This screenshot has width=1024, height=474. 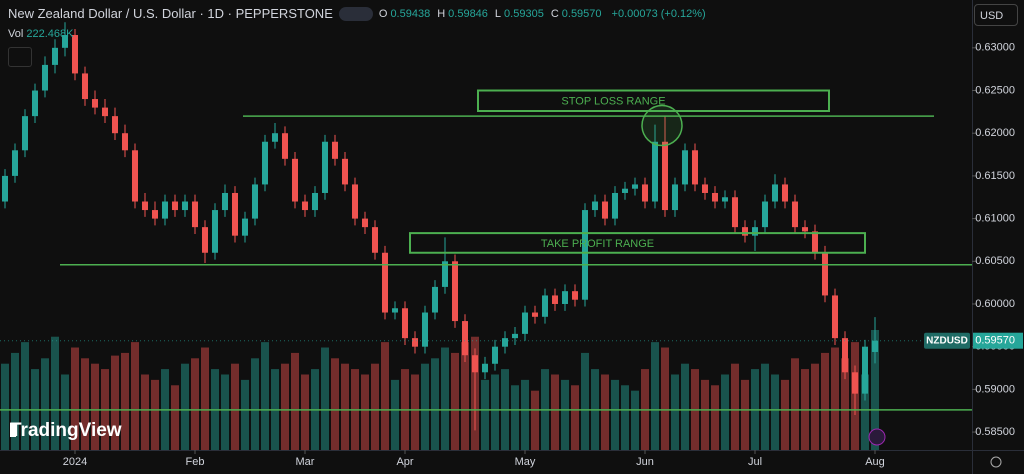 I want to click on price-tag, so click(x=998, y=340).